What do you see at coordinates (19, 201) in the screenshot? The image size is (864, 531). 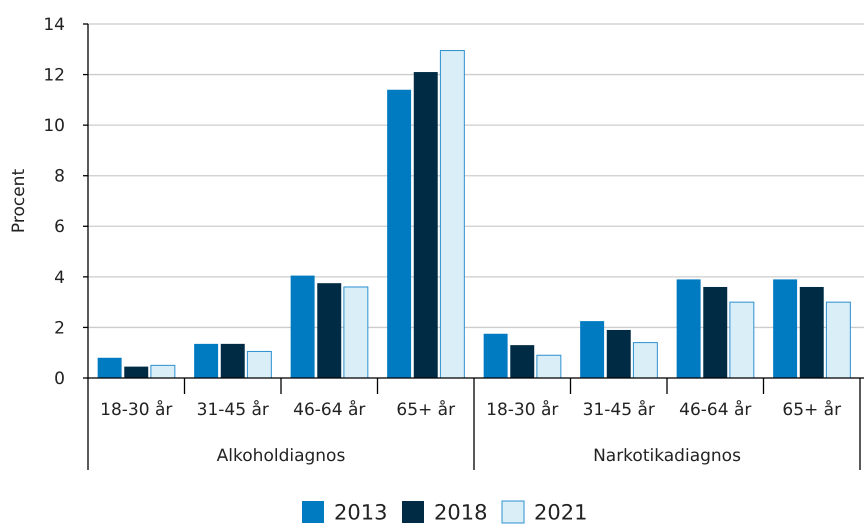 I see `y-axis-title: Procent` at bounding box center [19, 201].